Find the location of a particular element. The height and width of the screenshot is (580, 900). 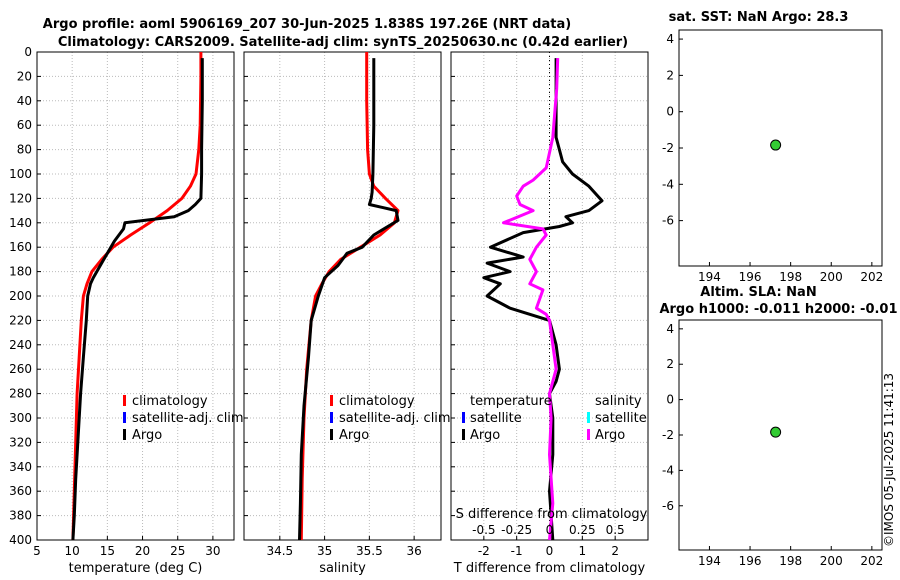

x-tick-label: 2 is located at coordinates (615, 551).